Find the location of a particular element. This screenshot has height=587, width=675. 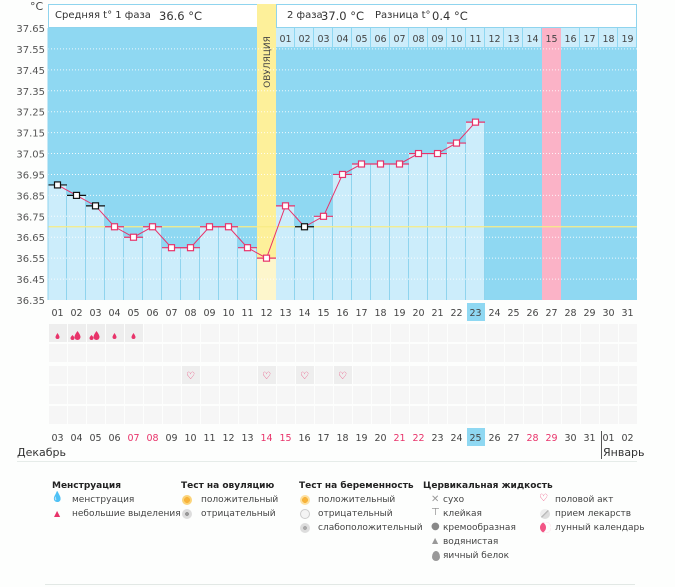

calendar-date-label: 02 is located at coordinates (627, 438).